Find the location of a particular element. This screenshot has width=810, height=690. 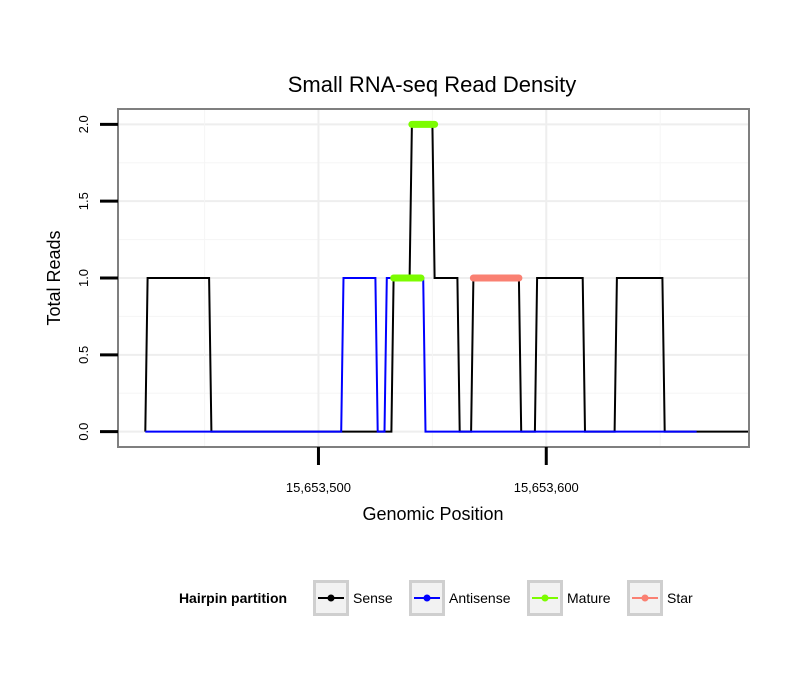

y-tick-label: 0.0 is located at coordinates (83, 432).